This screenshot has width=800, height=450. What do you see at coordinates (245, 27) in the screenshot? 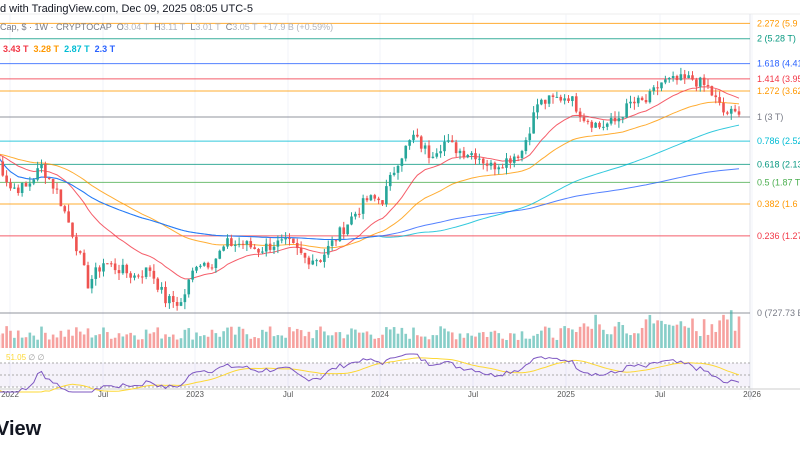
I see `close-value: 3.05 T` at bounding box center [245, 27].